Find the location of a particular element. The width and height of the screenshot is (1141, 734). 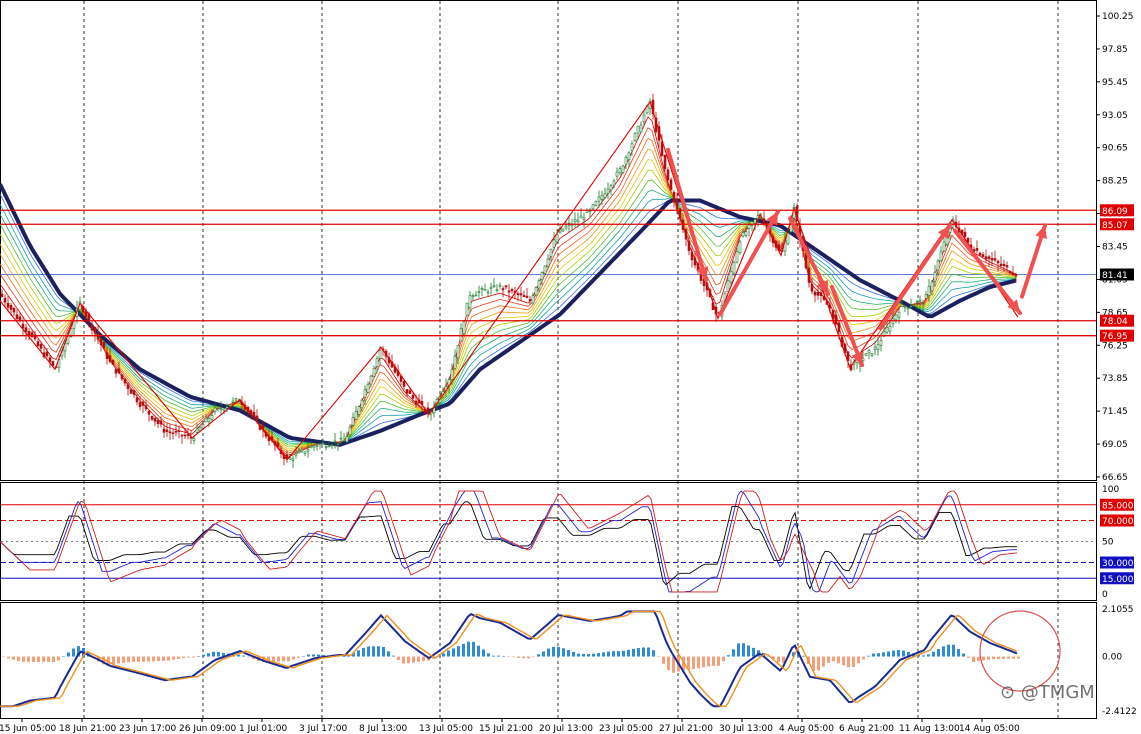

y-tick-label: 78.65 is located at coordinates (1115, 313).